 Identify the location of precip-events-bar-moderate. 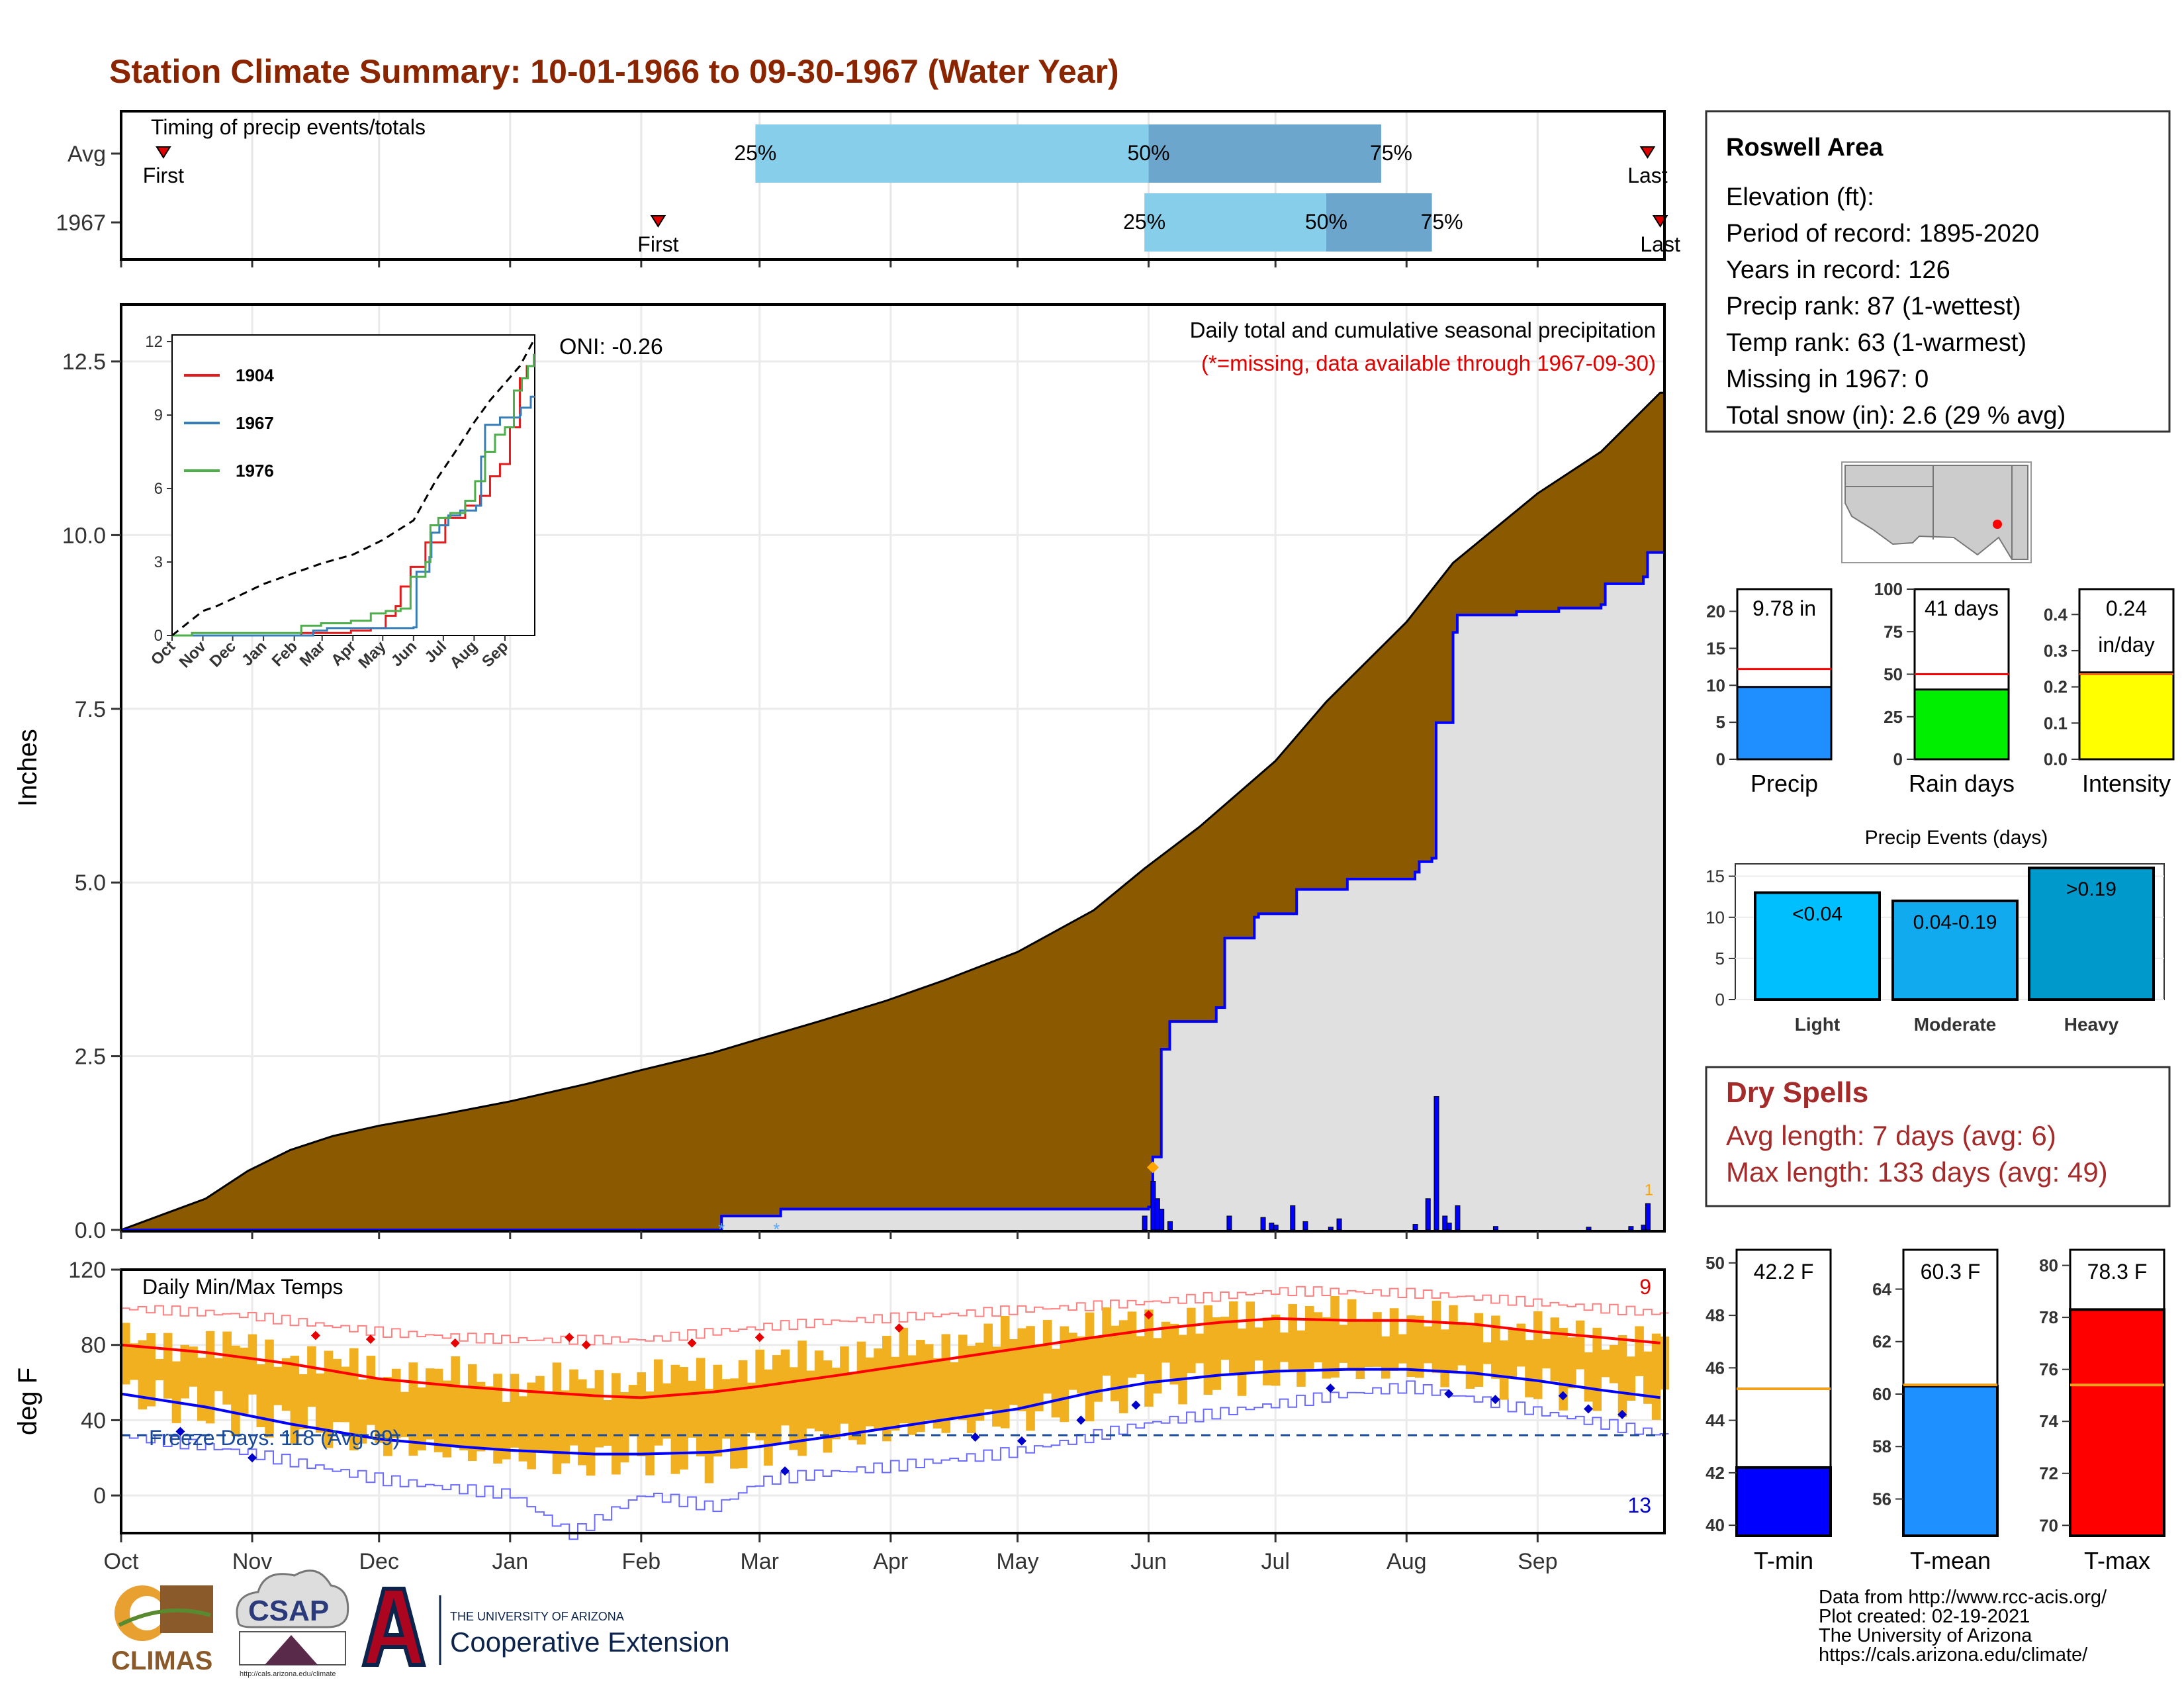
(1955, 950).